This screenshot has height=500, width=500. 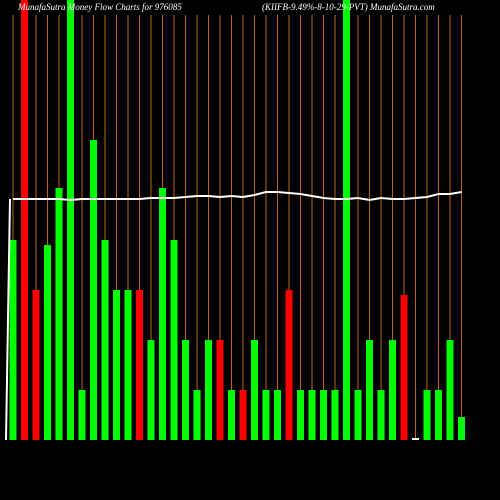 What do you see at coordinates (8, 319) in the screenshot?
I see `line-start` at bounding box center [8, 319].